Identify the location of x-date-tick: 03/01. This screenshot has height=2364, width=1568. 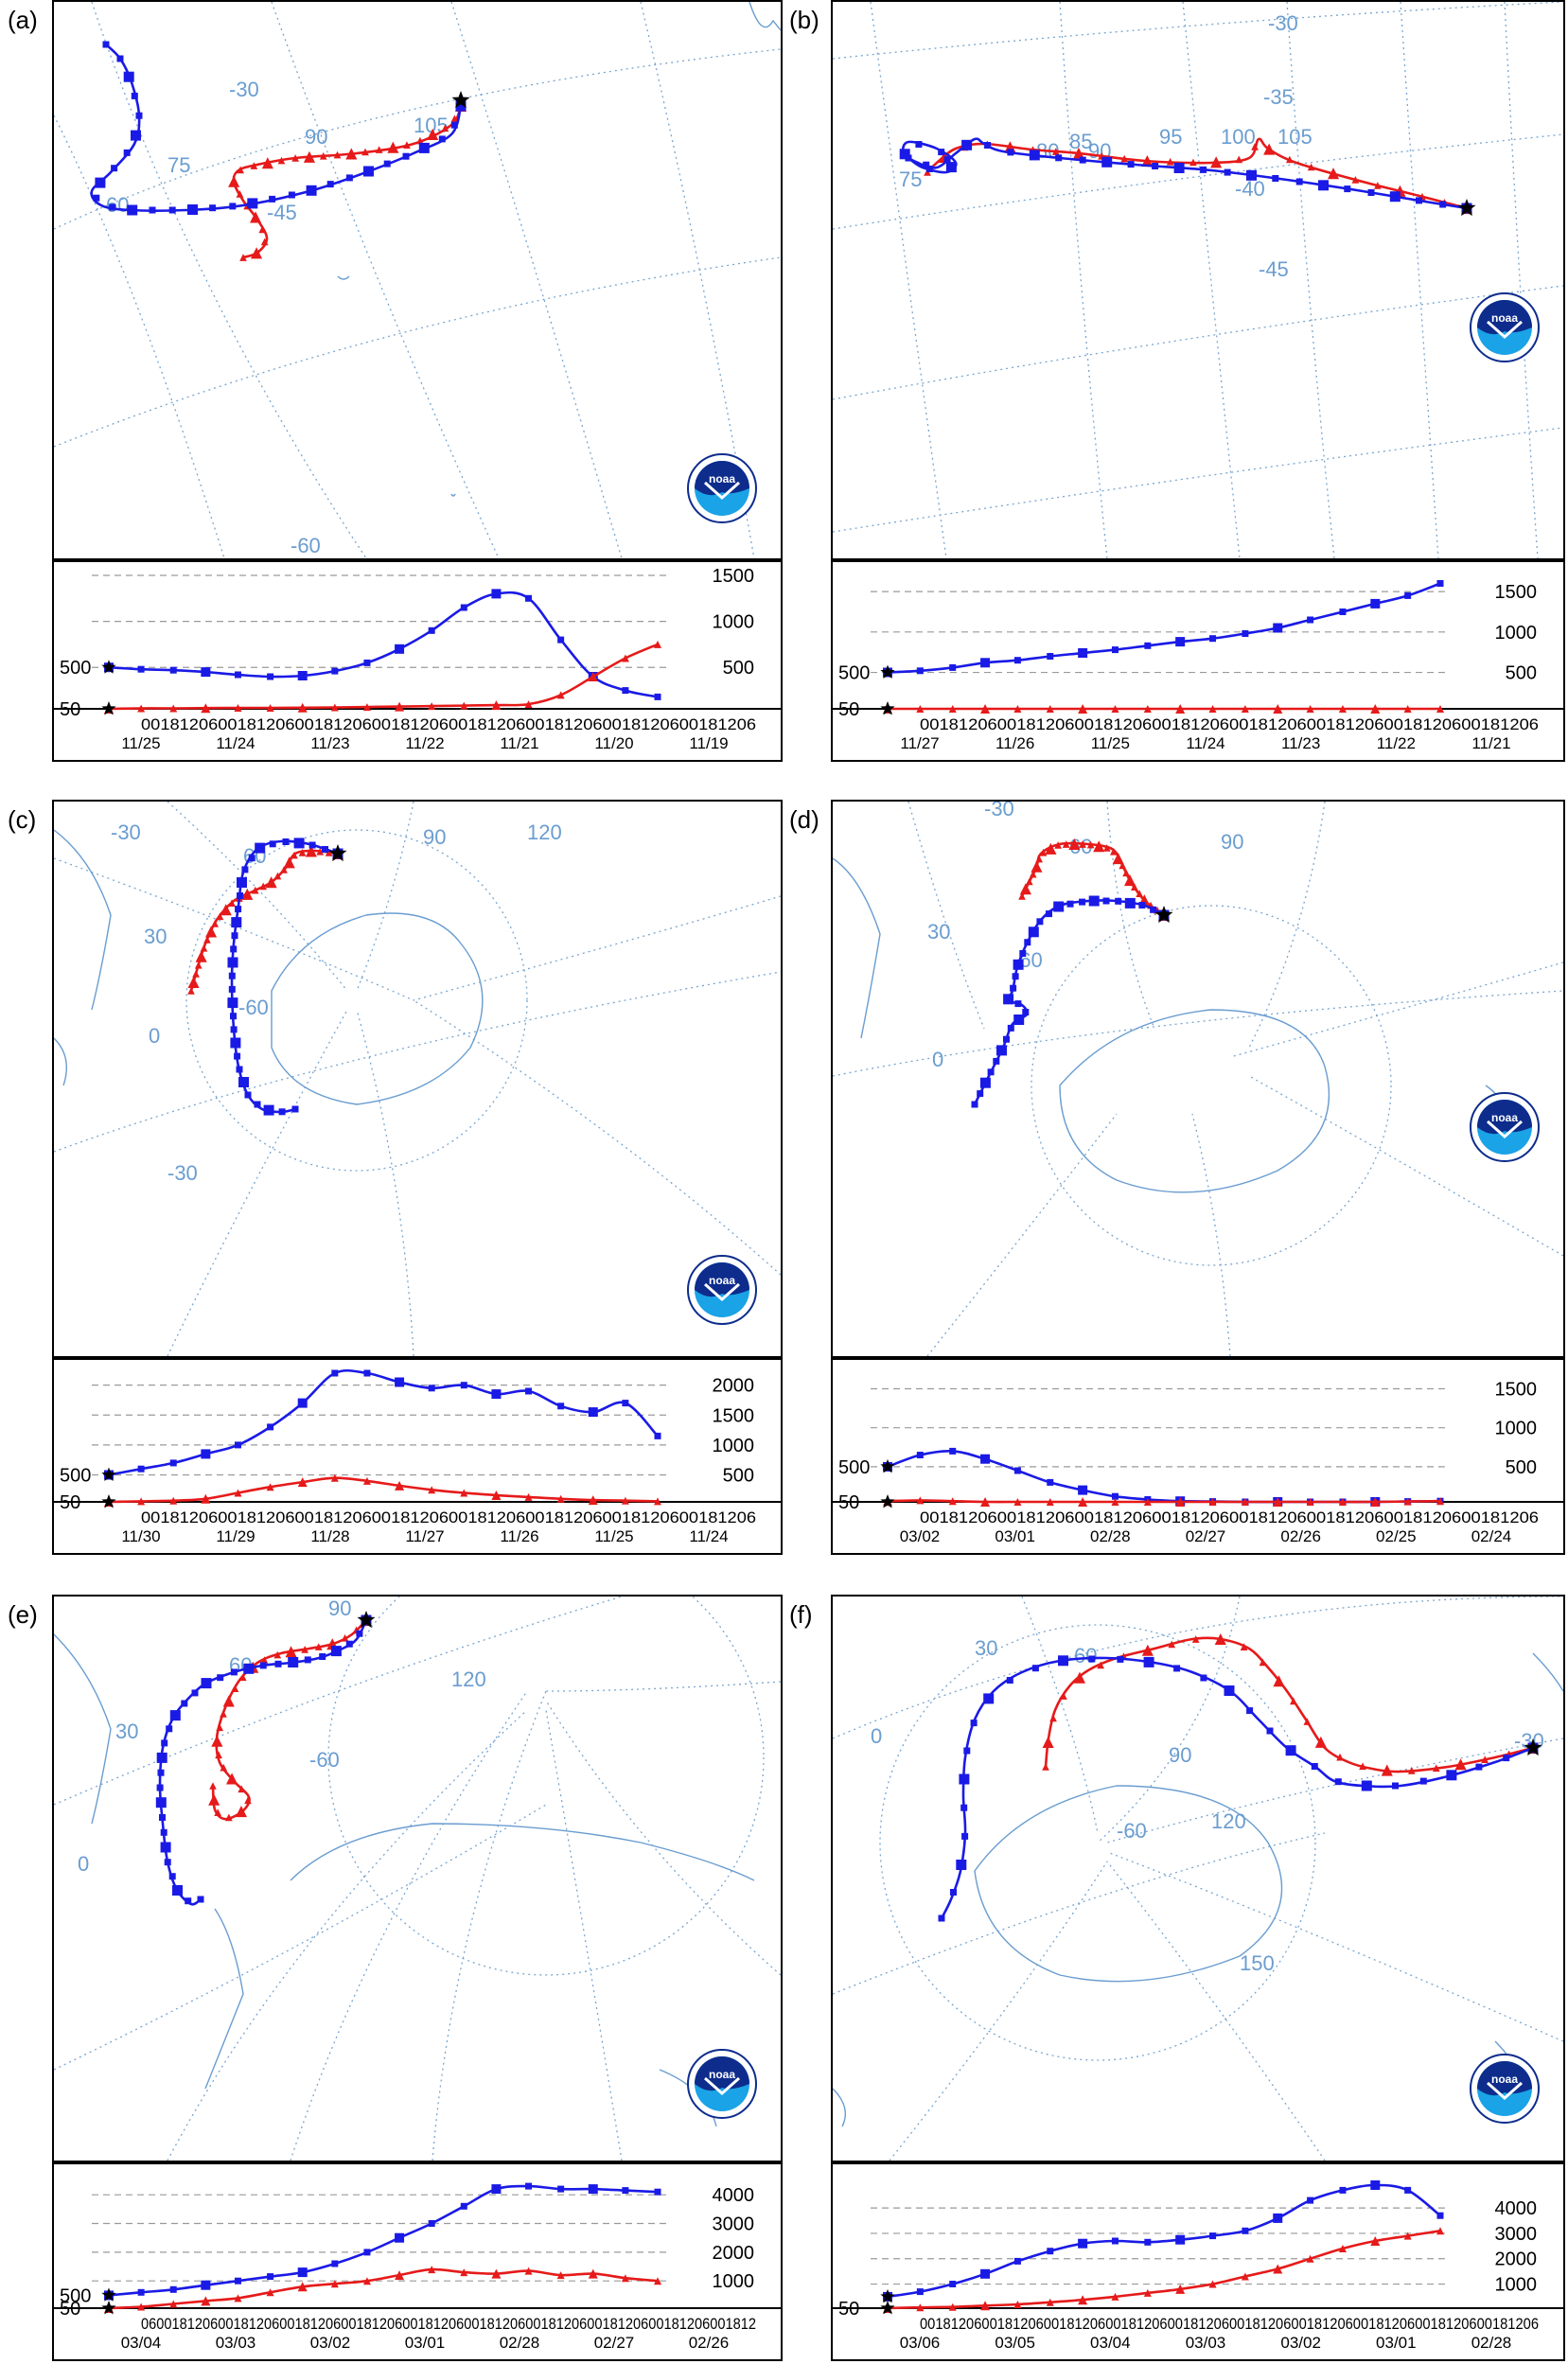
(425, 2343).